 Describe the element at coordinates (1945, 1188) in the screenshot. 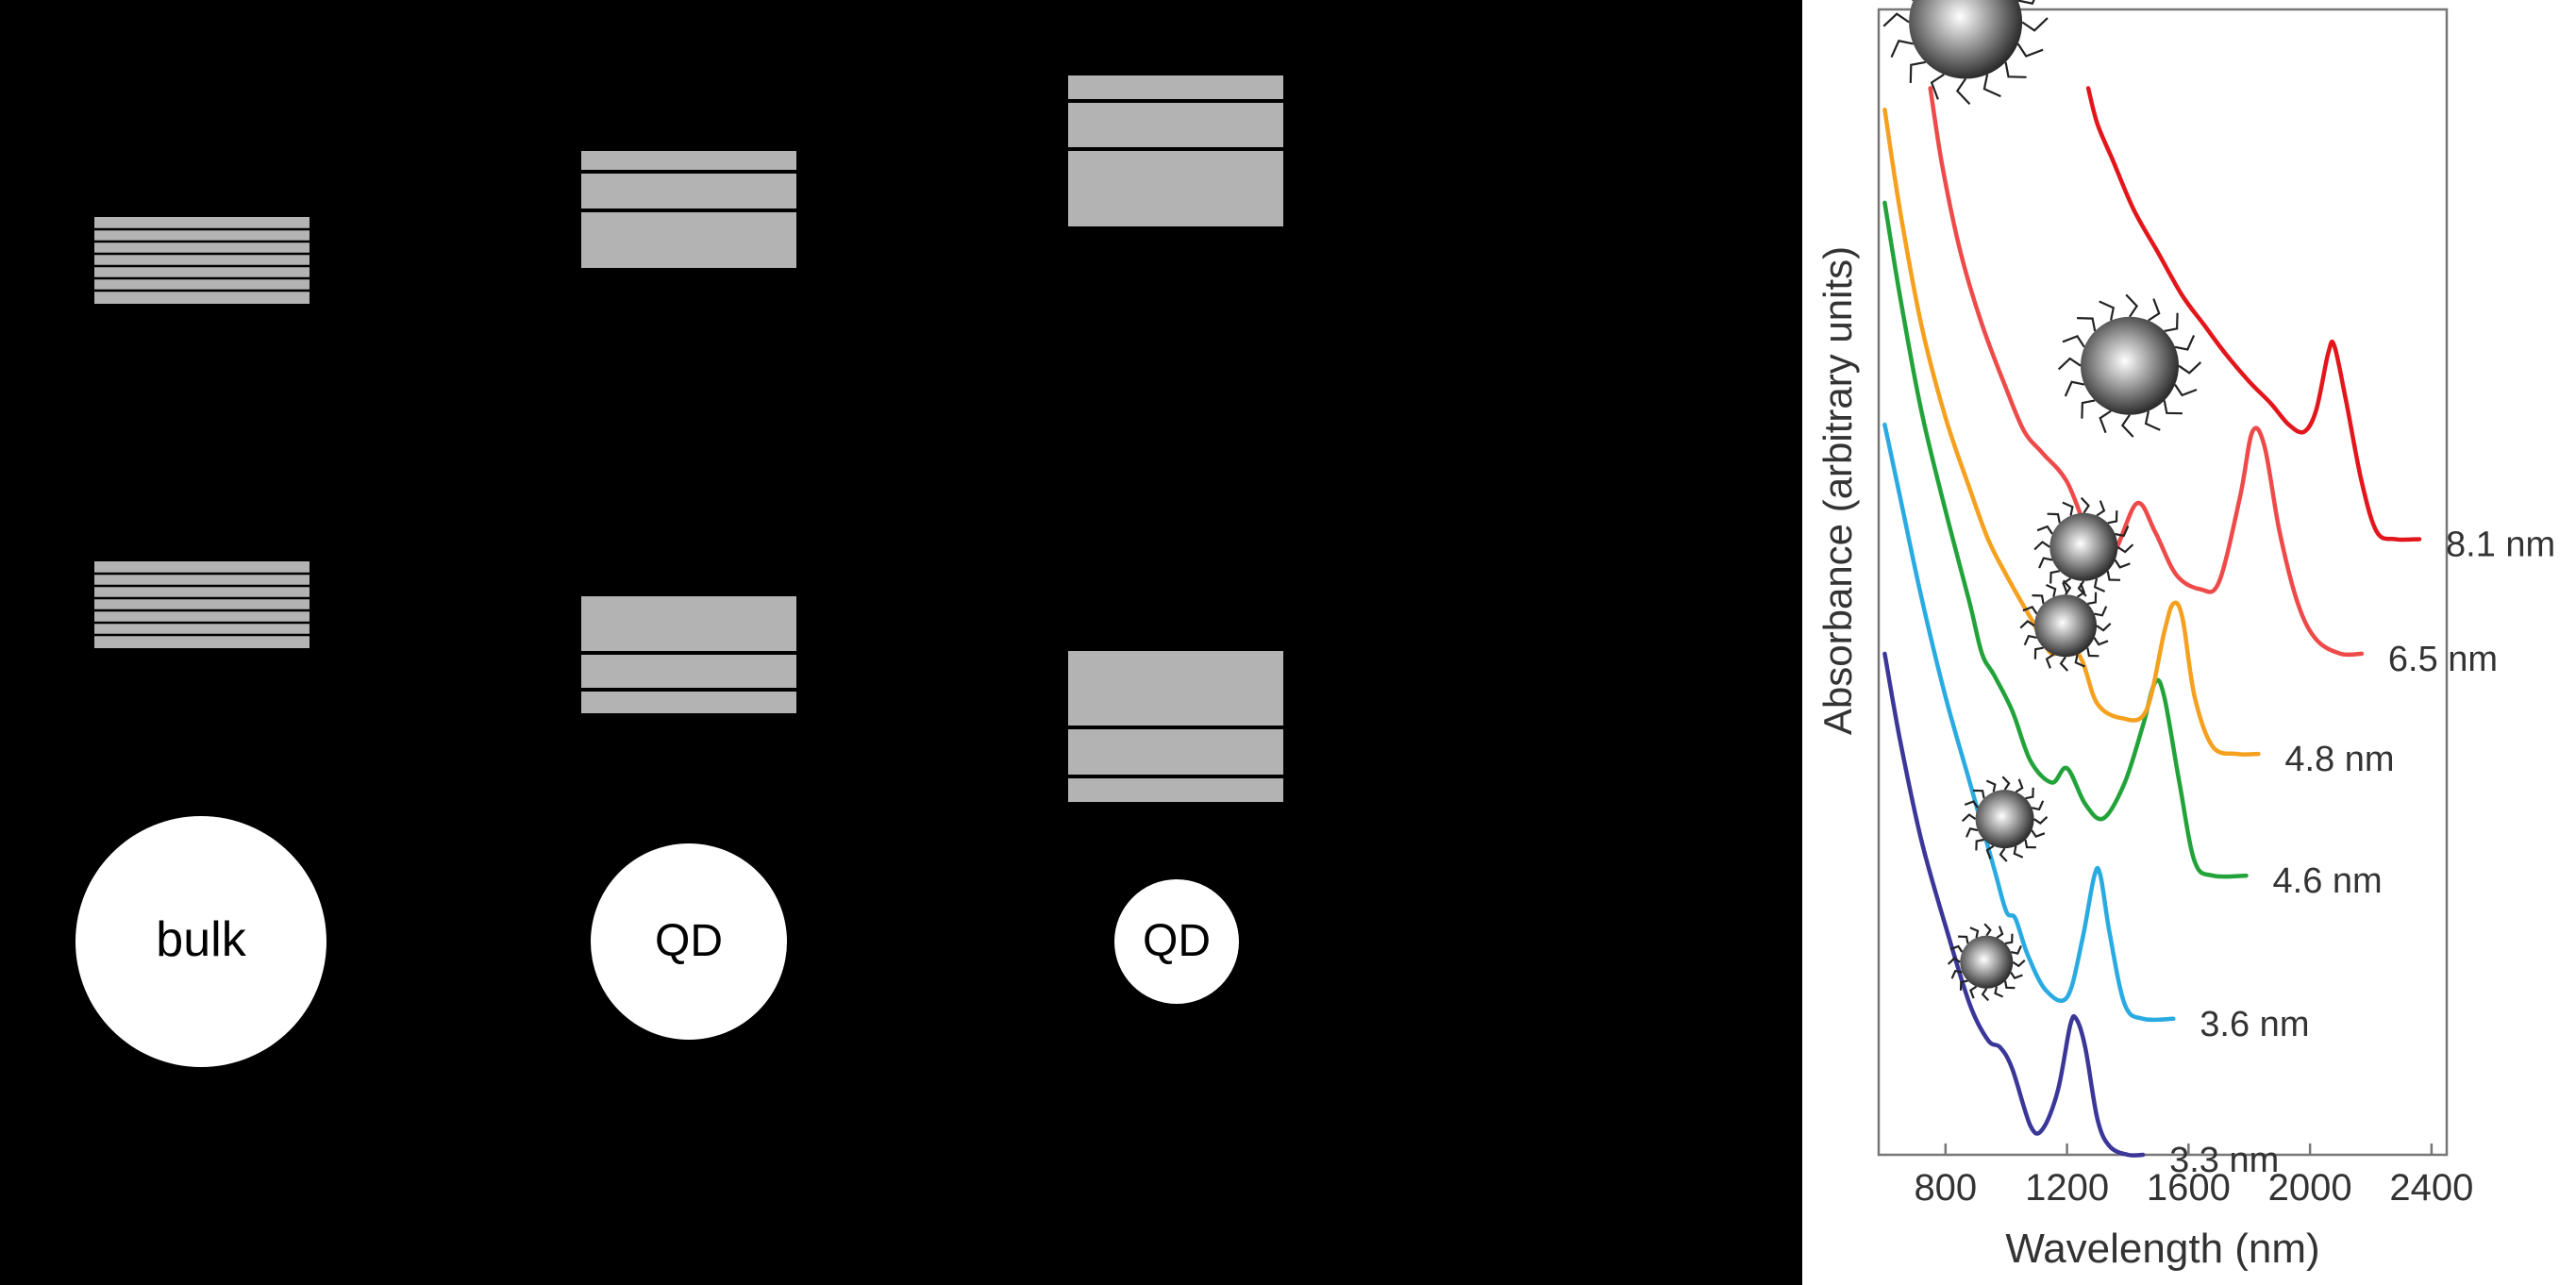

I see `x-tick-label: 800` at that location.